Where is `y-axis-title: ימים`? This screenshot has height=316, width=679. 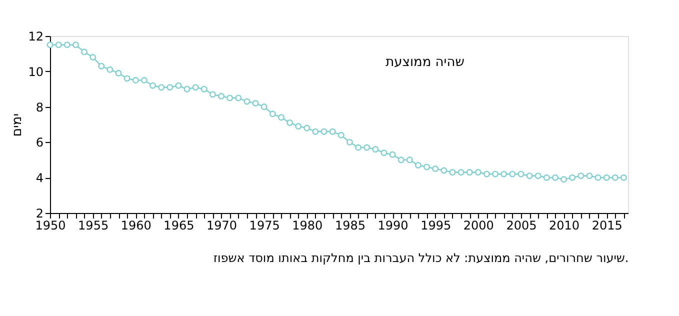 y-axis-title: ימים is located at coordinates (18, 125).